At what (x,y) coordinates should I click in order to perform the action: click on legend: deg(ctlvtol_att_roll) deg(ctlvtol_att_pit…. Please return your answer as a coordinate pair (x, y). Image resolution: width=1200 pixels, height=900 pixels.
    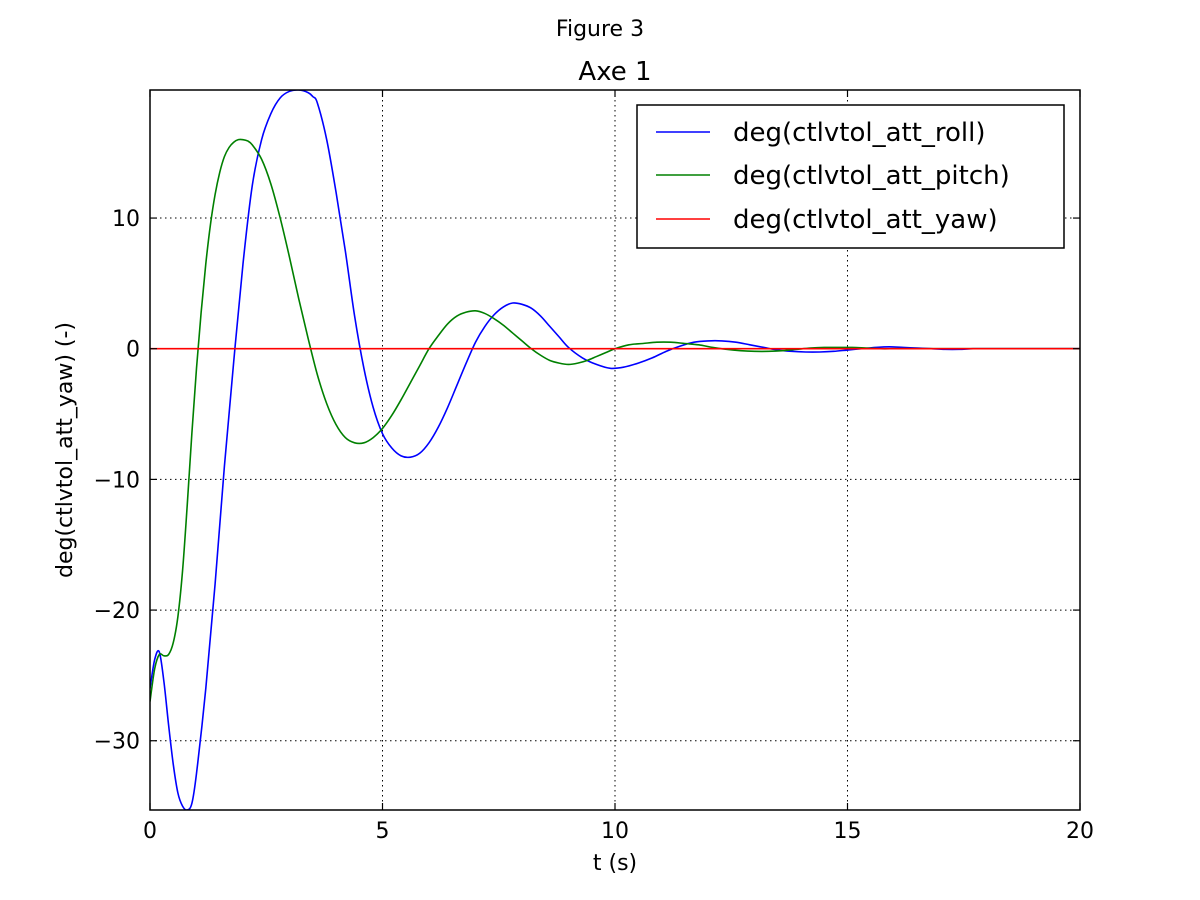
    Looking at the image, I should click on (850, 176).